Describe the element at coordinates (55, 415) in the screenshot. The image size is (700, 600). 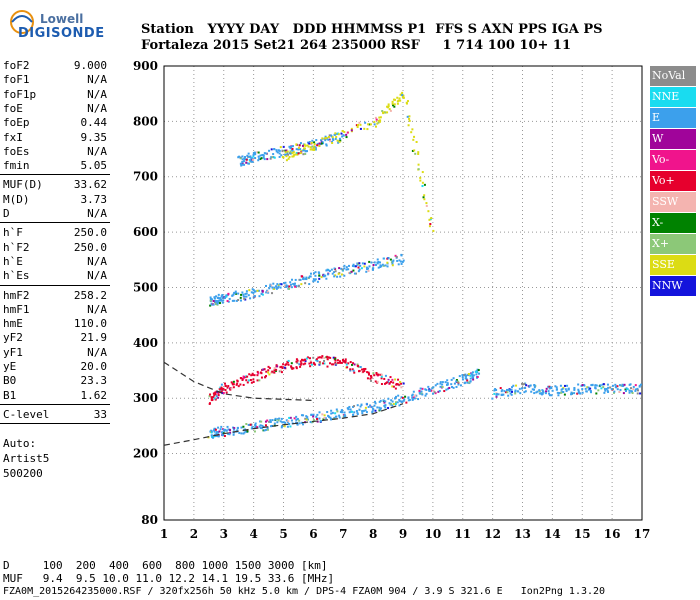
I see `param-row: C-level 33` at that location.